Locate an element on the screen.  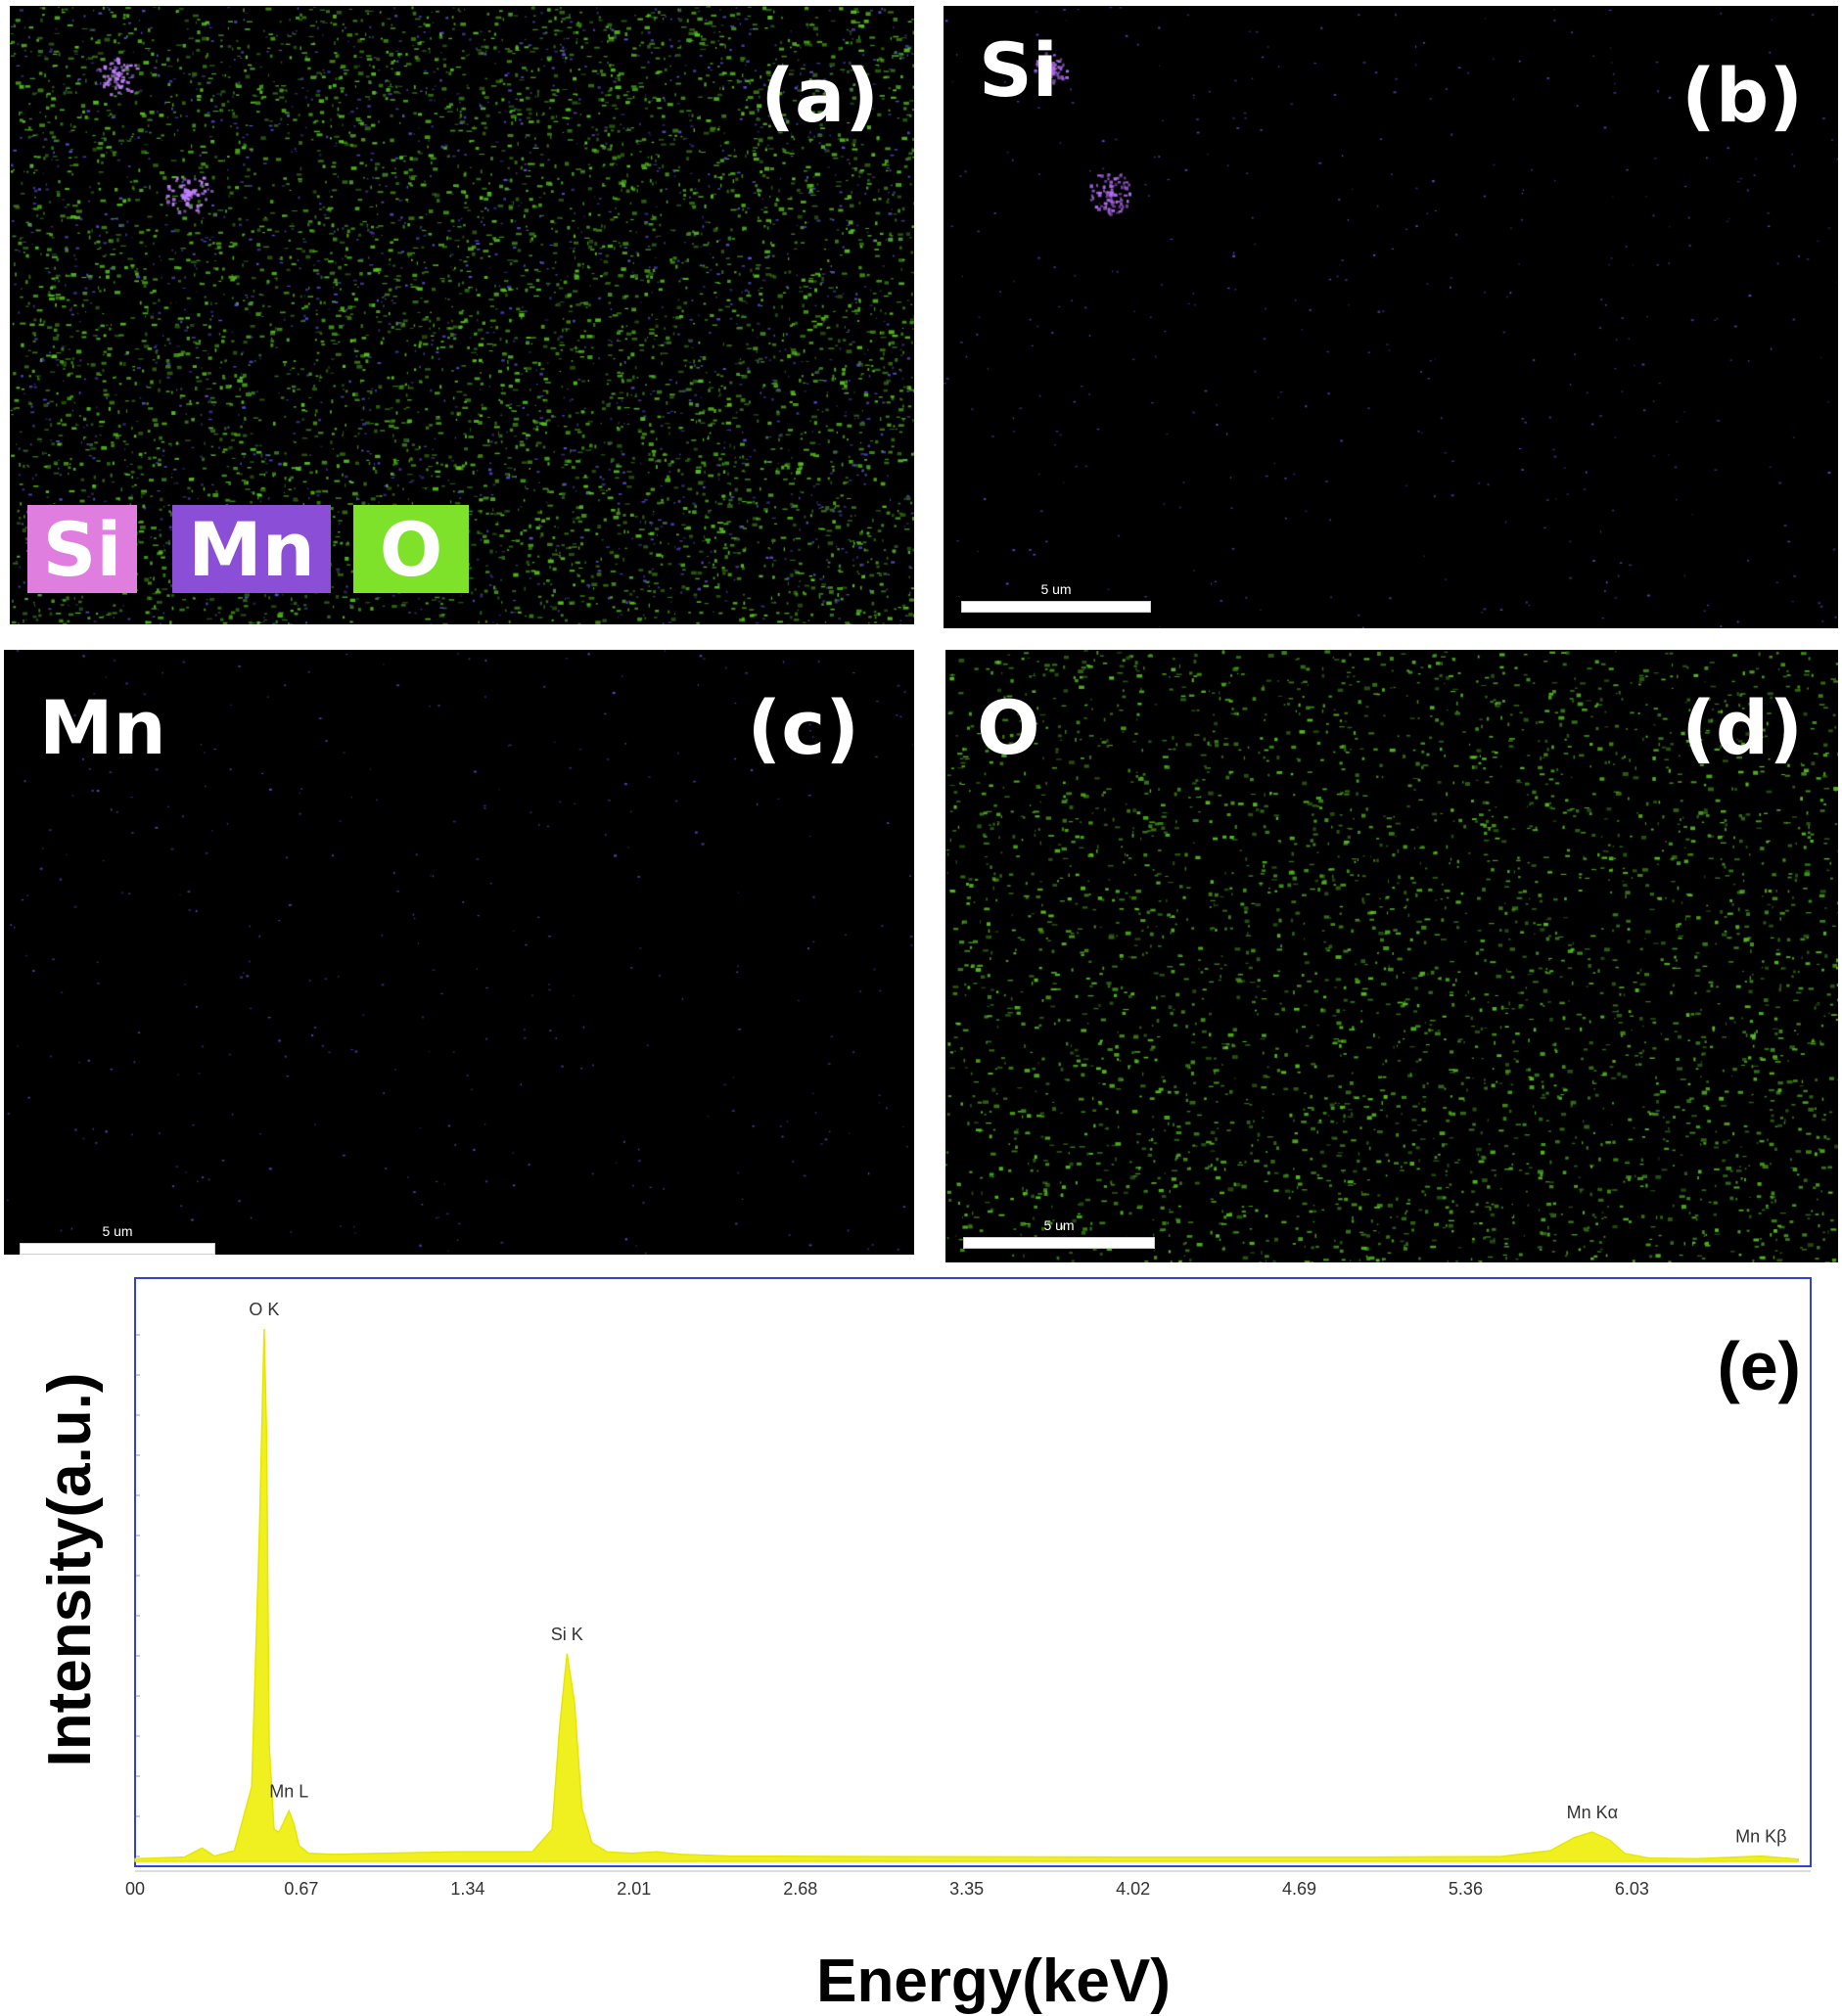
x-tick-label: 3.35 is located at coordinates (966, 1889).